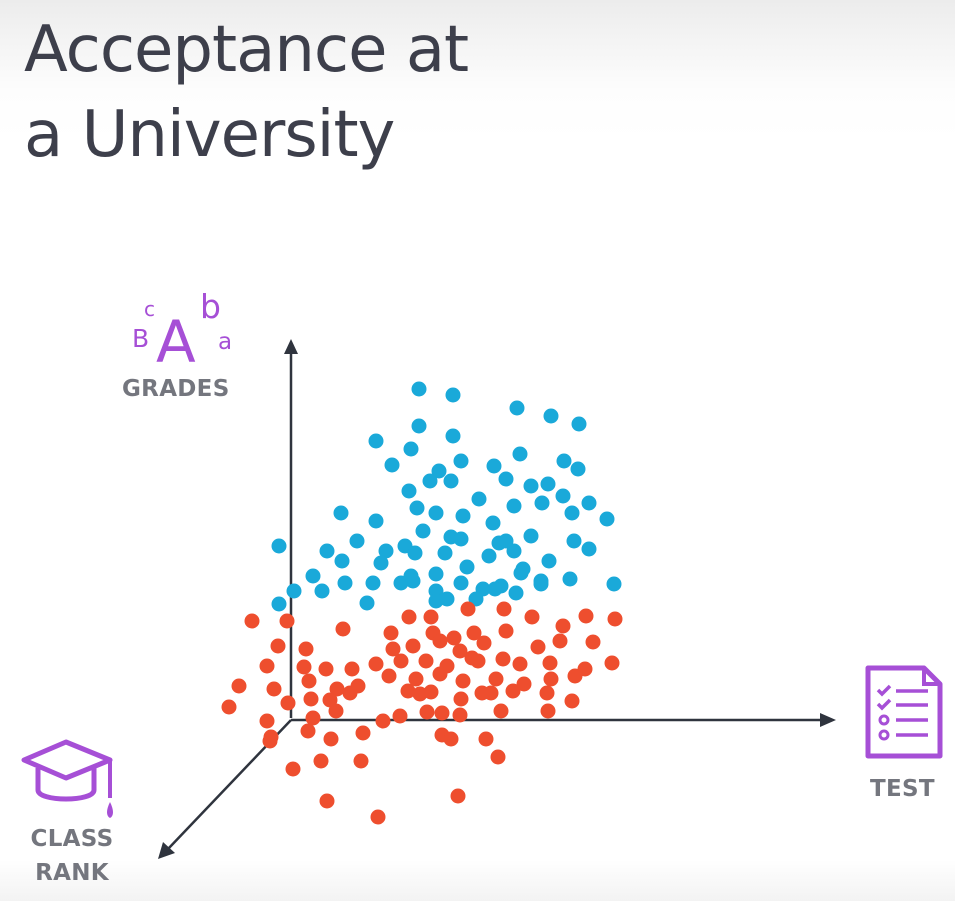  I want to click on grades-letter-c: c, so click(149, 309).